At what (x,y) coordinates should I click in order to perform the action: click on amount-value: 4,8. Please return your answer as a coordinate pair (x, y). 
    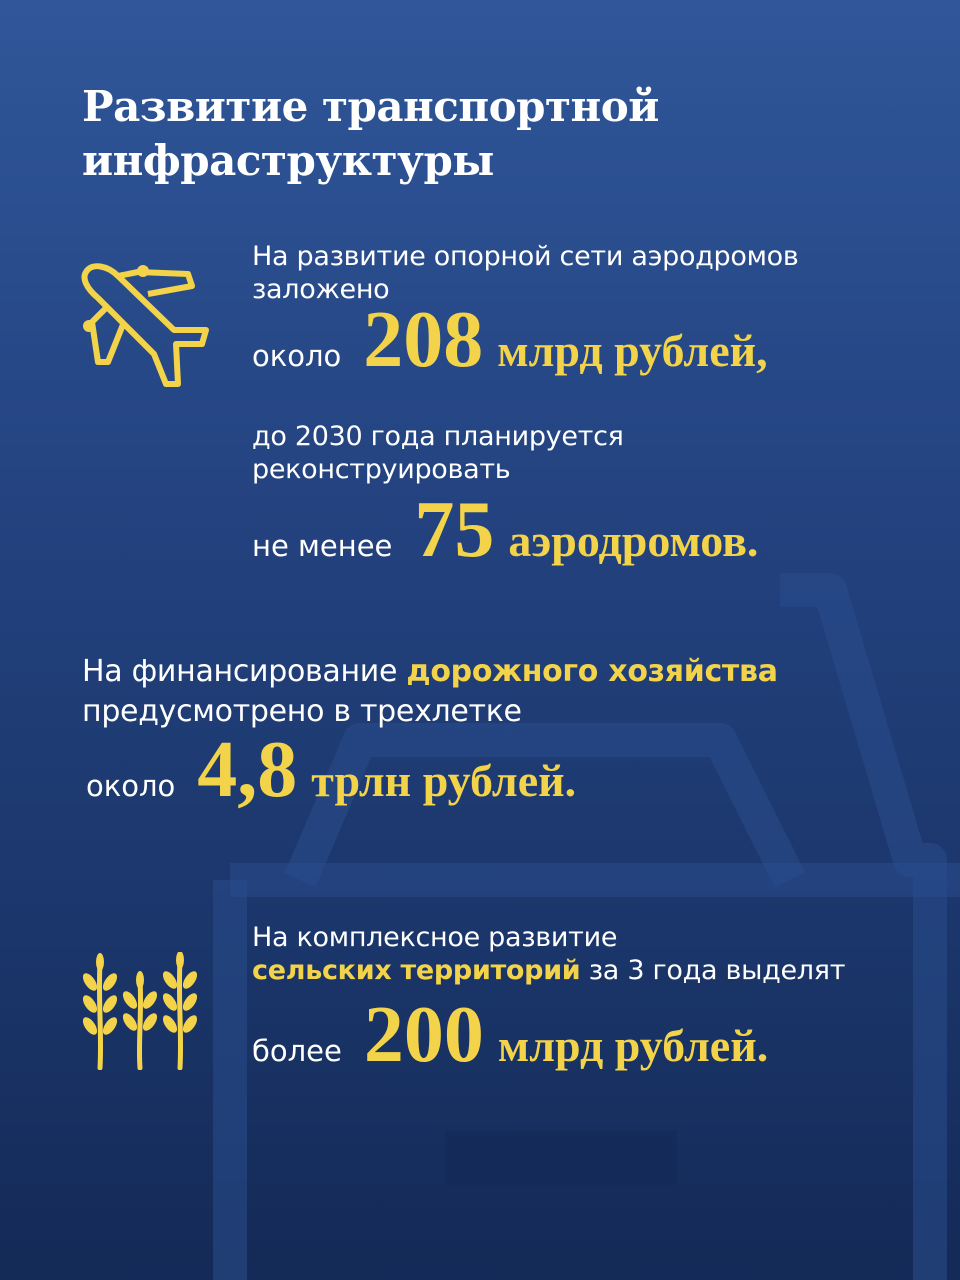
    Looking at the image, I should click on (247, 770).